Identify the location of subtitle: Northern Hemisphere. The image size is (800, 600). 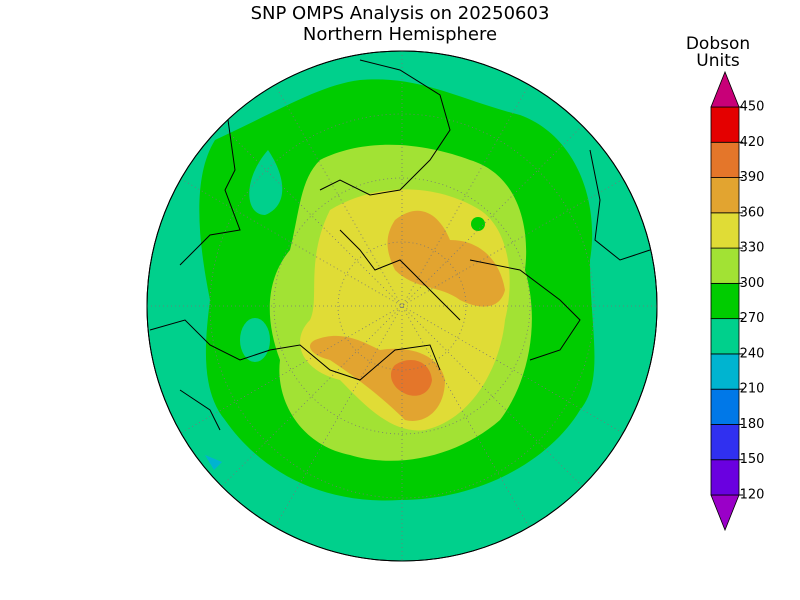
(400, 34).